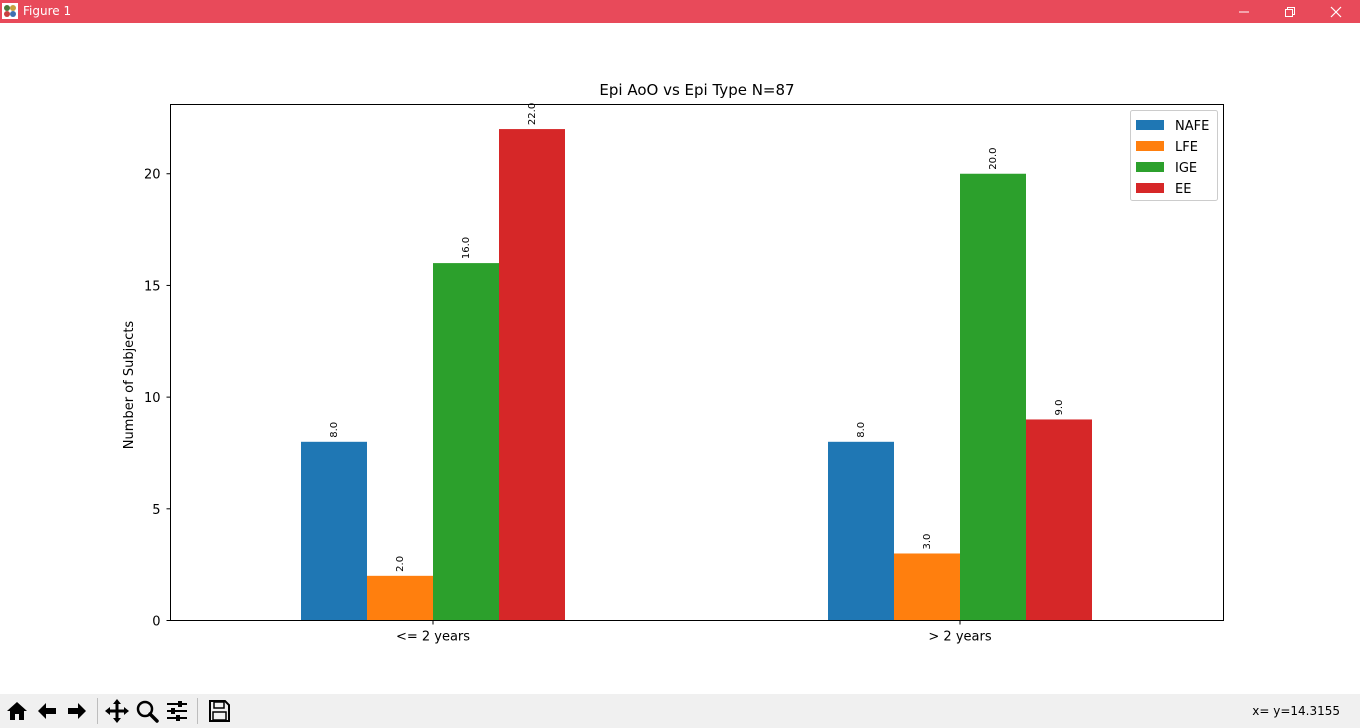 The image size is (1360, 728). What do you see at coordinates (152, 175) in the screenshot?
I see `y-tick-label: 20` at bounding box center [152, 175].